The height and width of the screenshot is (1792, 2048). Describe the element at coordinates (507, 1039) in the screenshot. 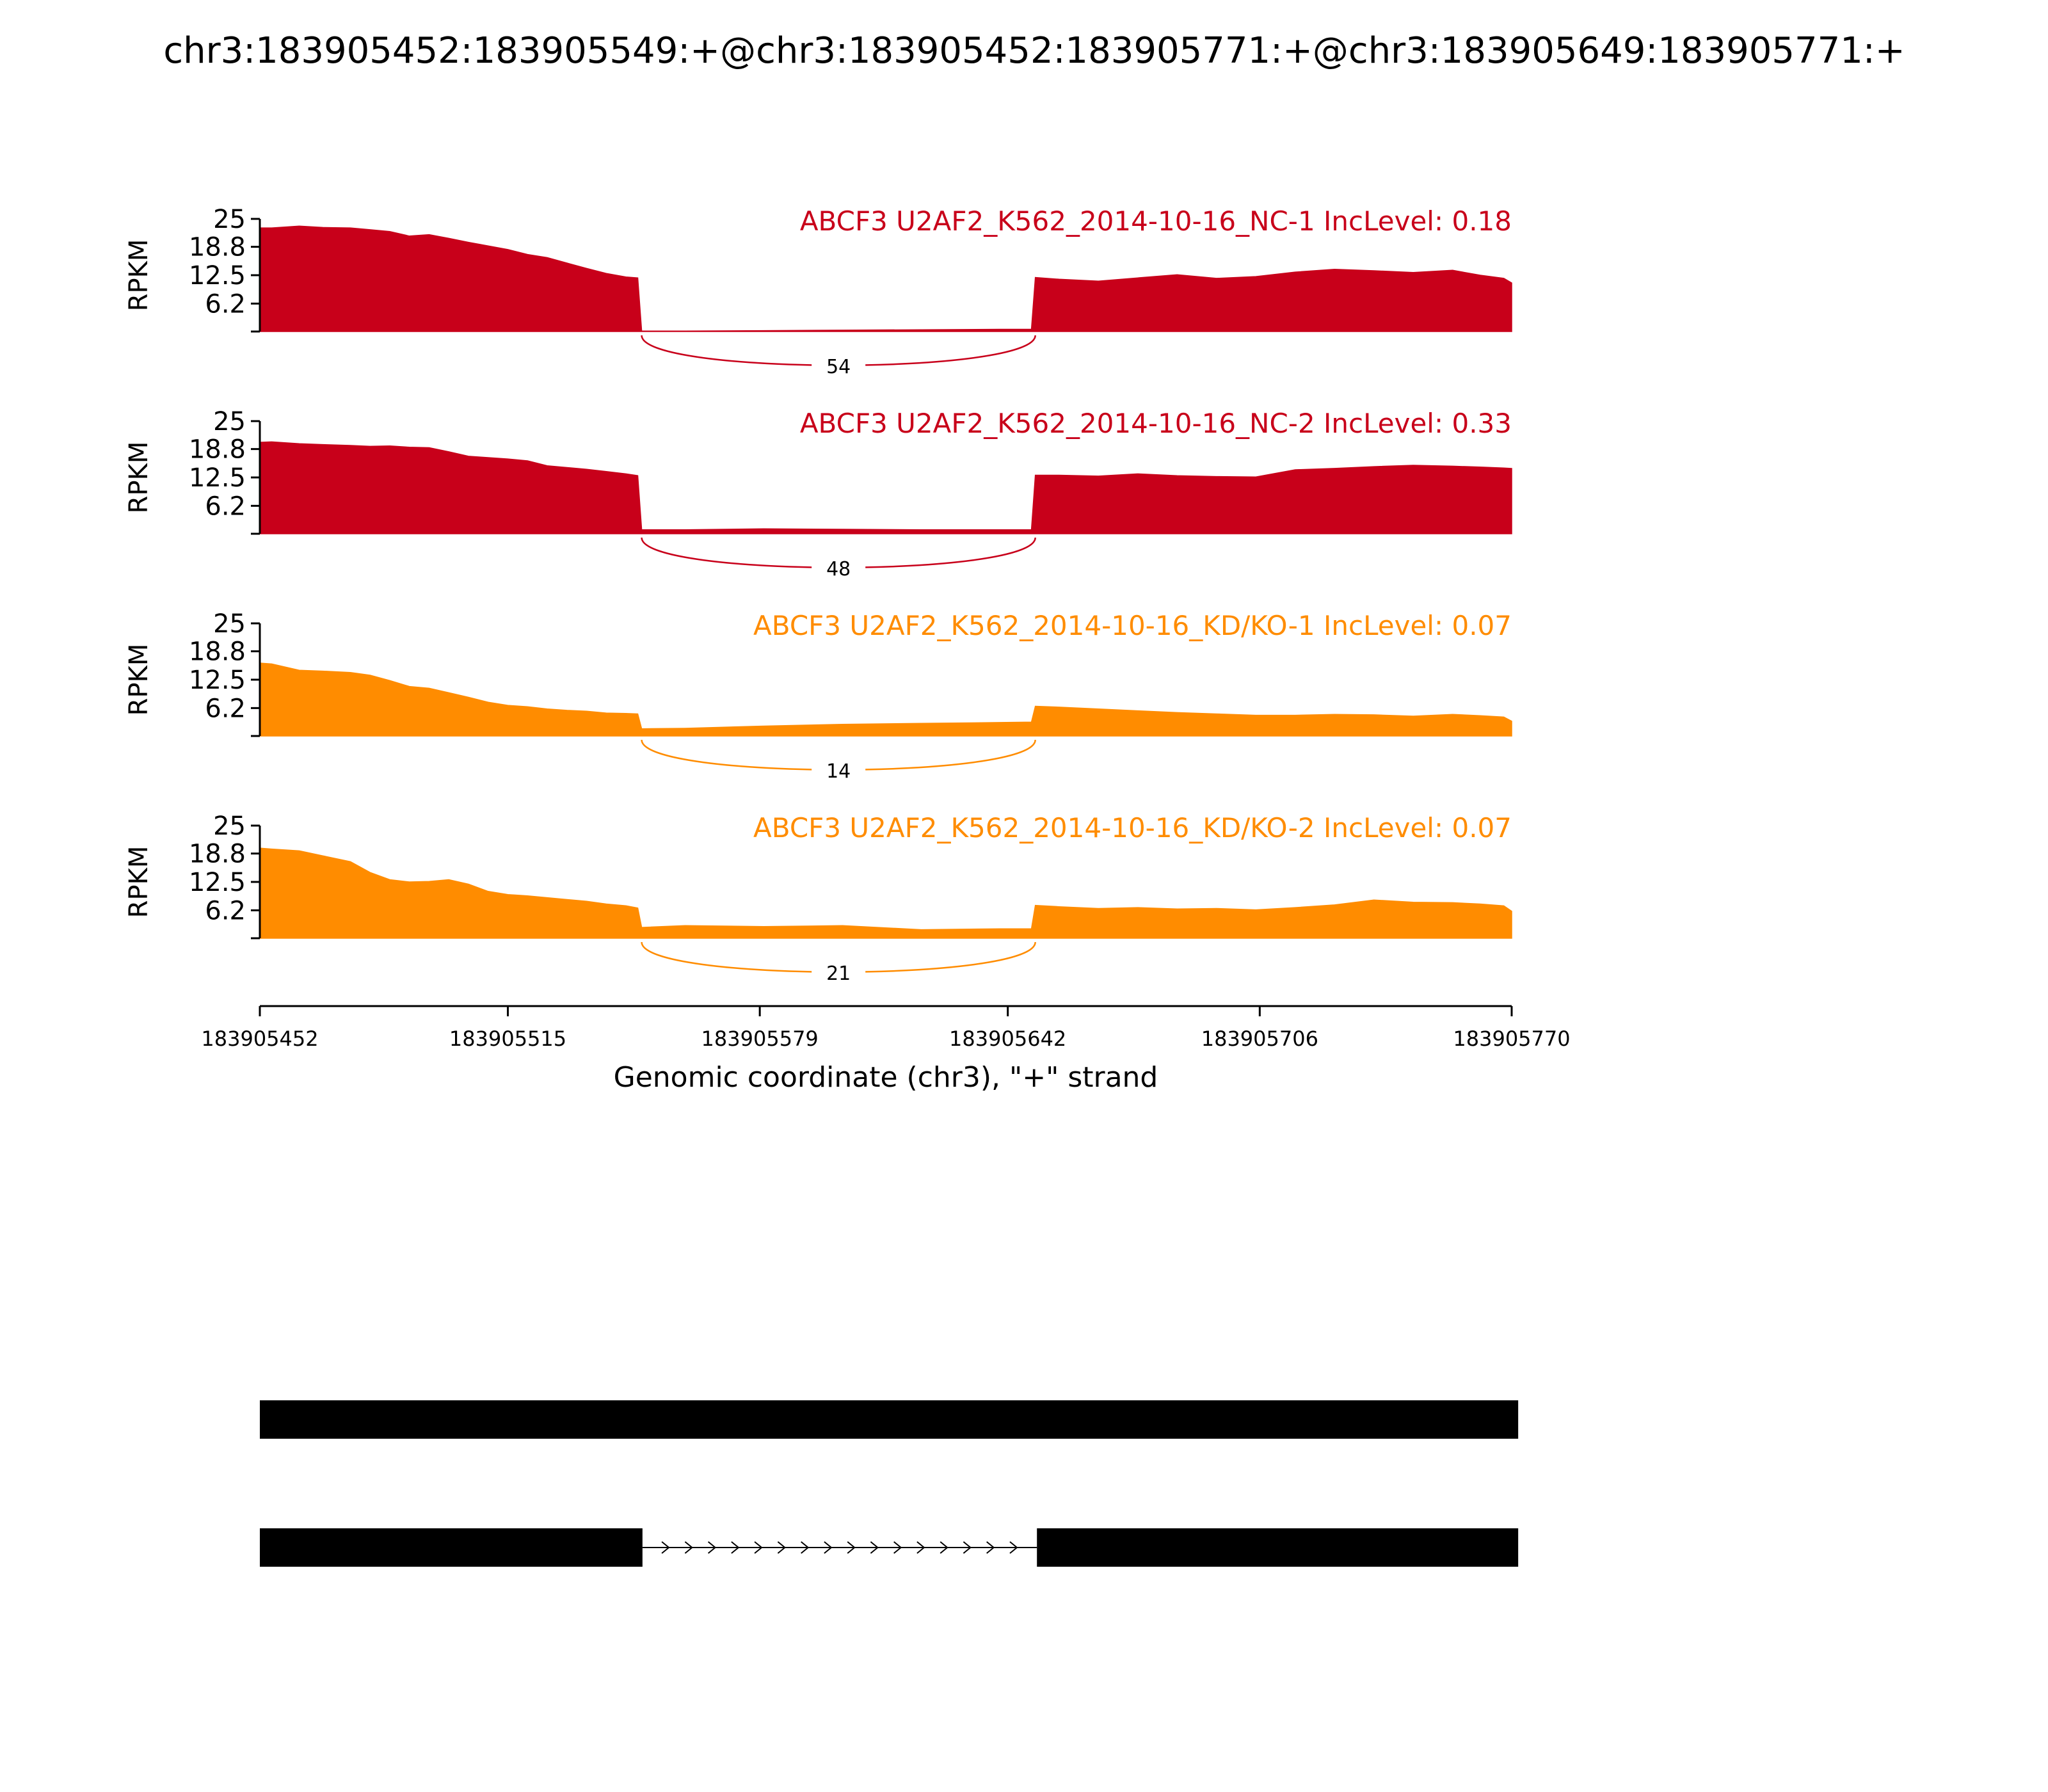

I see `x-tick-label: 183905515` at that location.